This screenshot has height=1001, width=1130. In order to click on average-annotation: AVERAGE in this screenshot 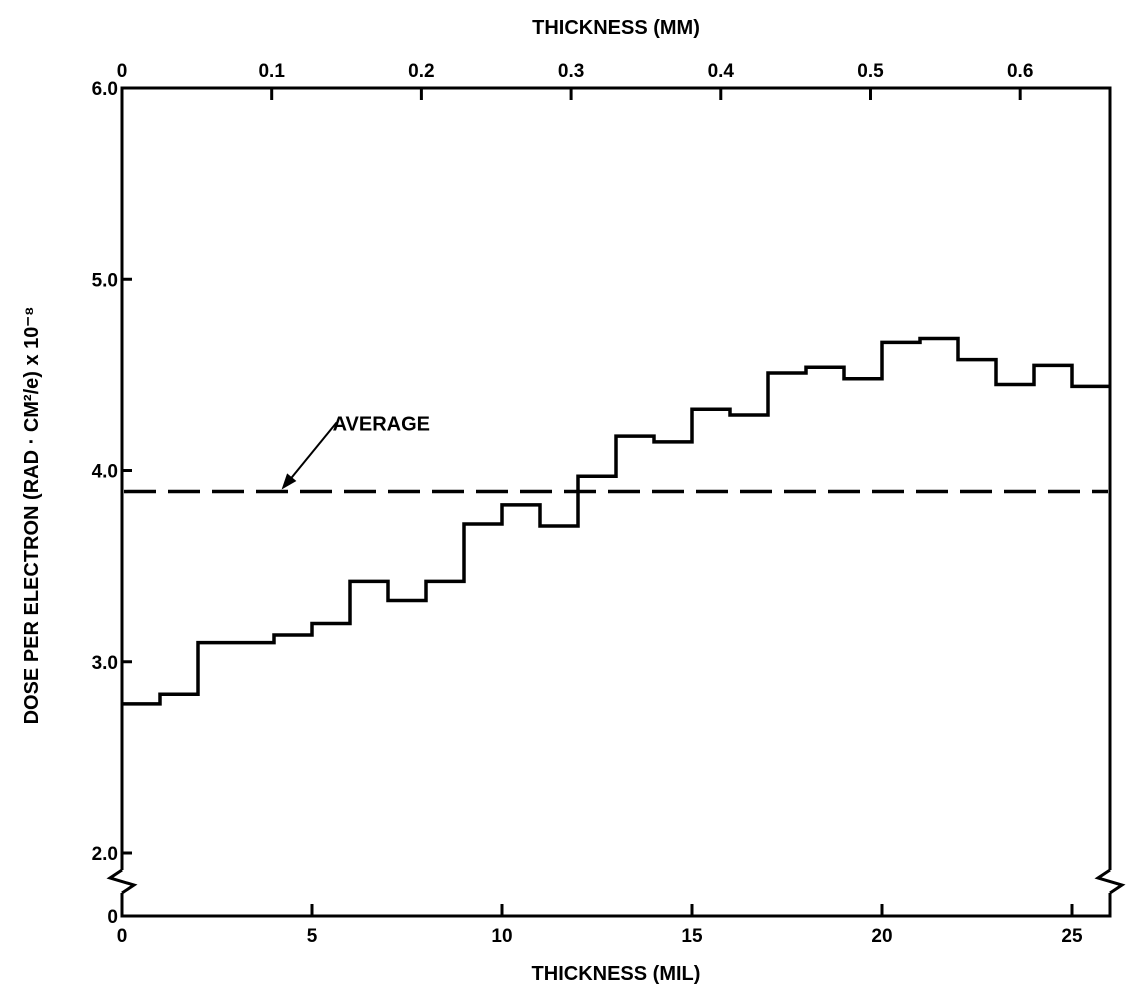, I will do `click(356, 452)`.